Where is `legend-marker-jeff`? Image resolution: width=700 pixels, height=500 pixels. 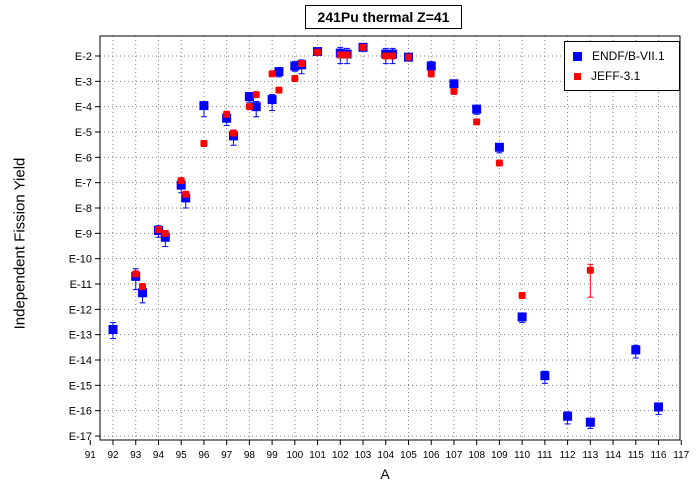
legend-marker-jeff is located at coordinates (577, 76).